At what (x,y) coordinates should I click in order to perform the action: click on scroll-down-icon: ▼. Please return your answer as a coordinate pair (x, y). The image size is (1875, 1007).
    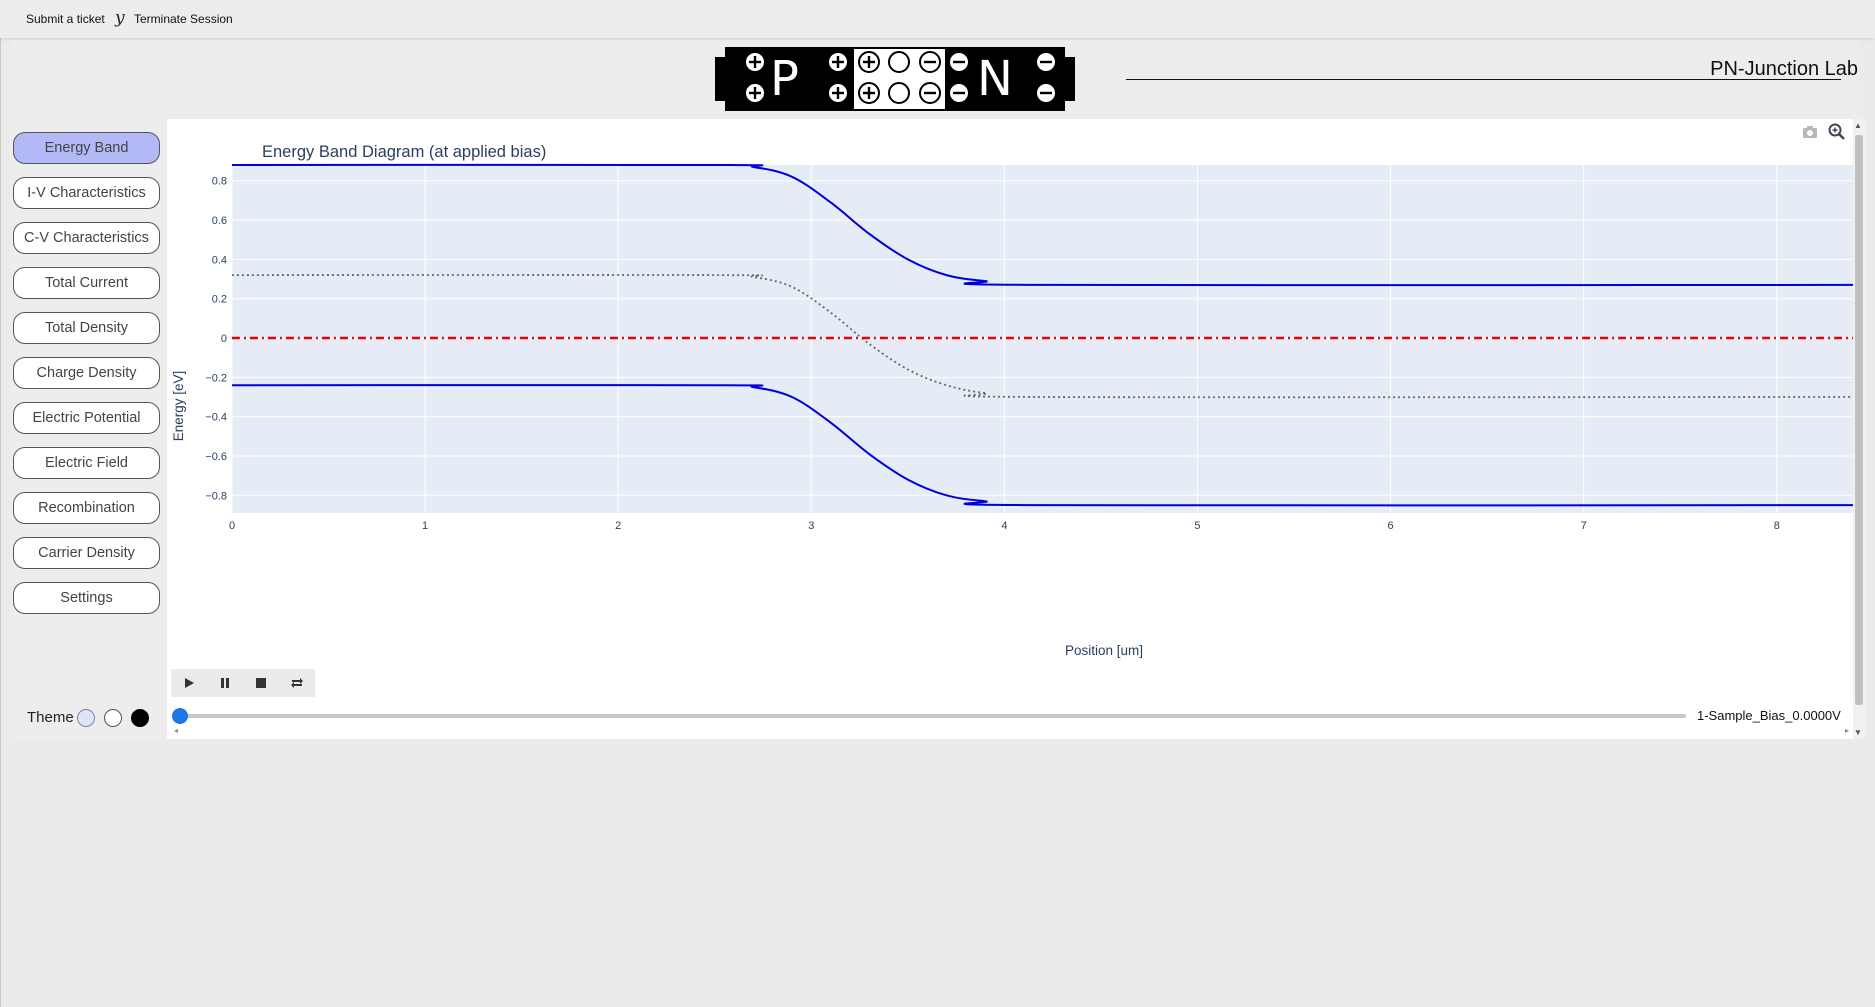
    Looking at the image, I should click on (1858, 732).